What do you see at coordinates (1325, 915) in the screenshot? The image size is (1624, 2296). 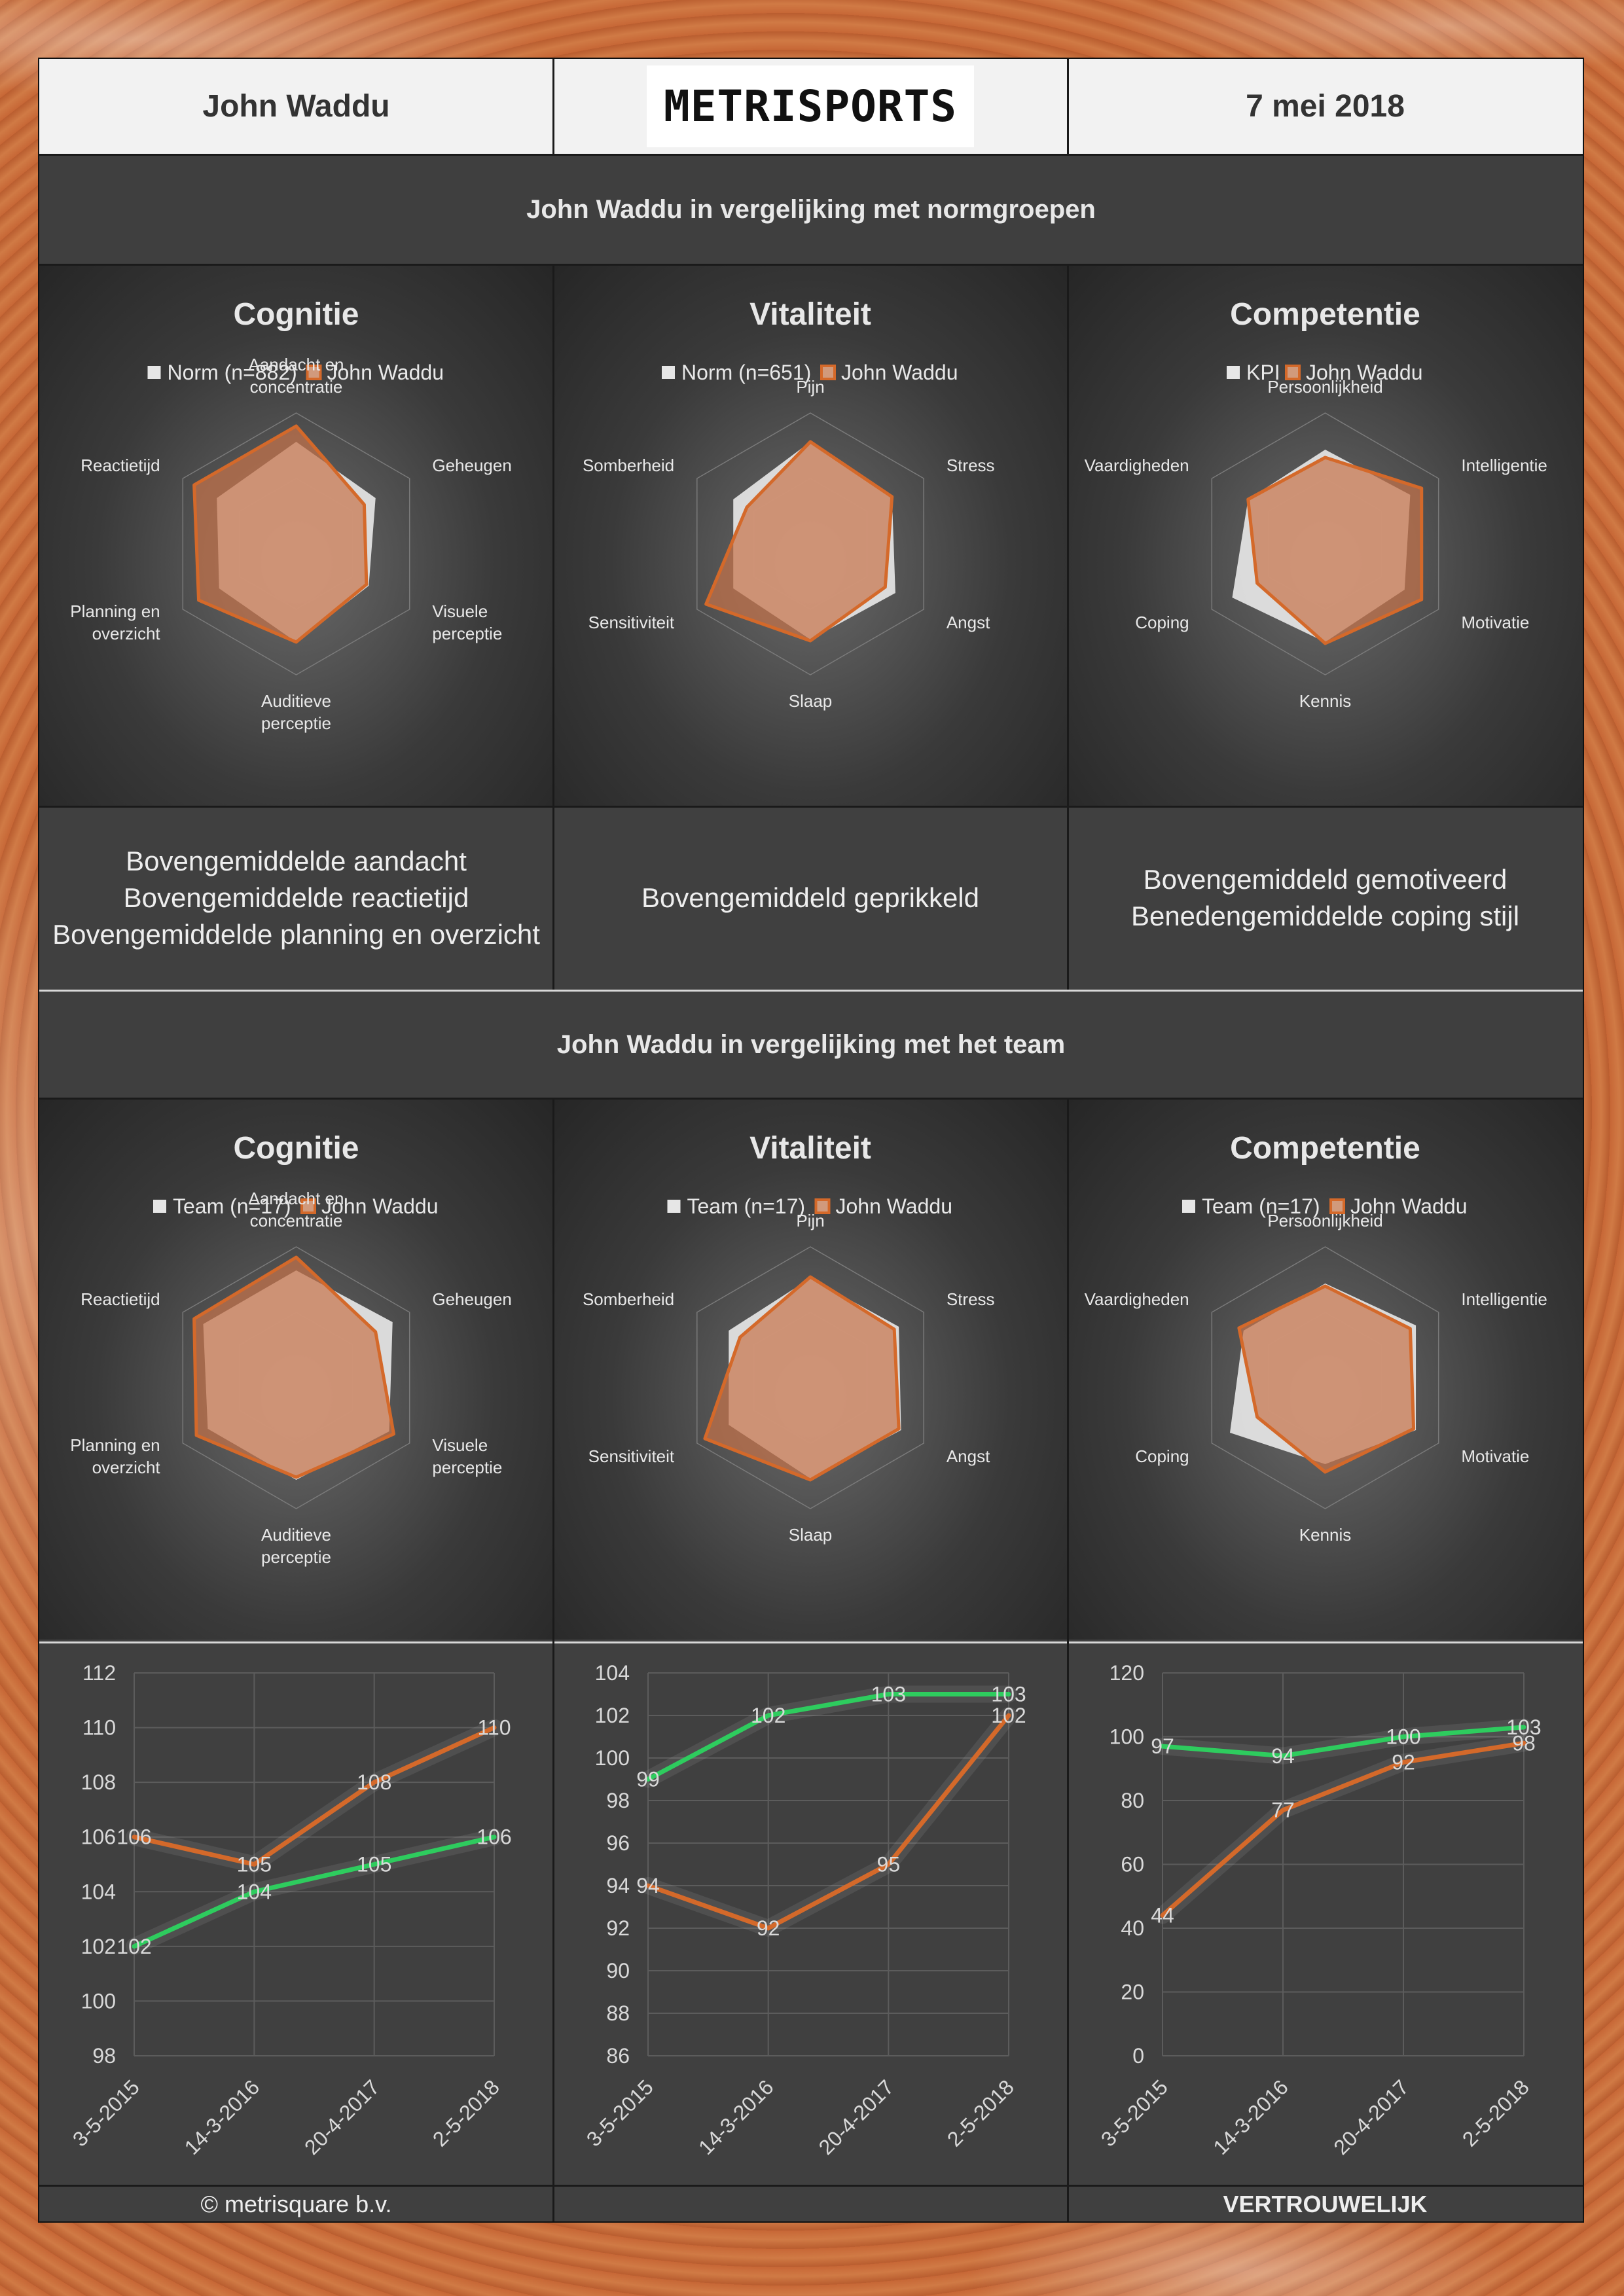 I see `summary-line: Benedengemiddelde coping stijl` at bounding box center [1325, 915].